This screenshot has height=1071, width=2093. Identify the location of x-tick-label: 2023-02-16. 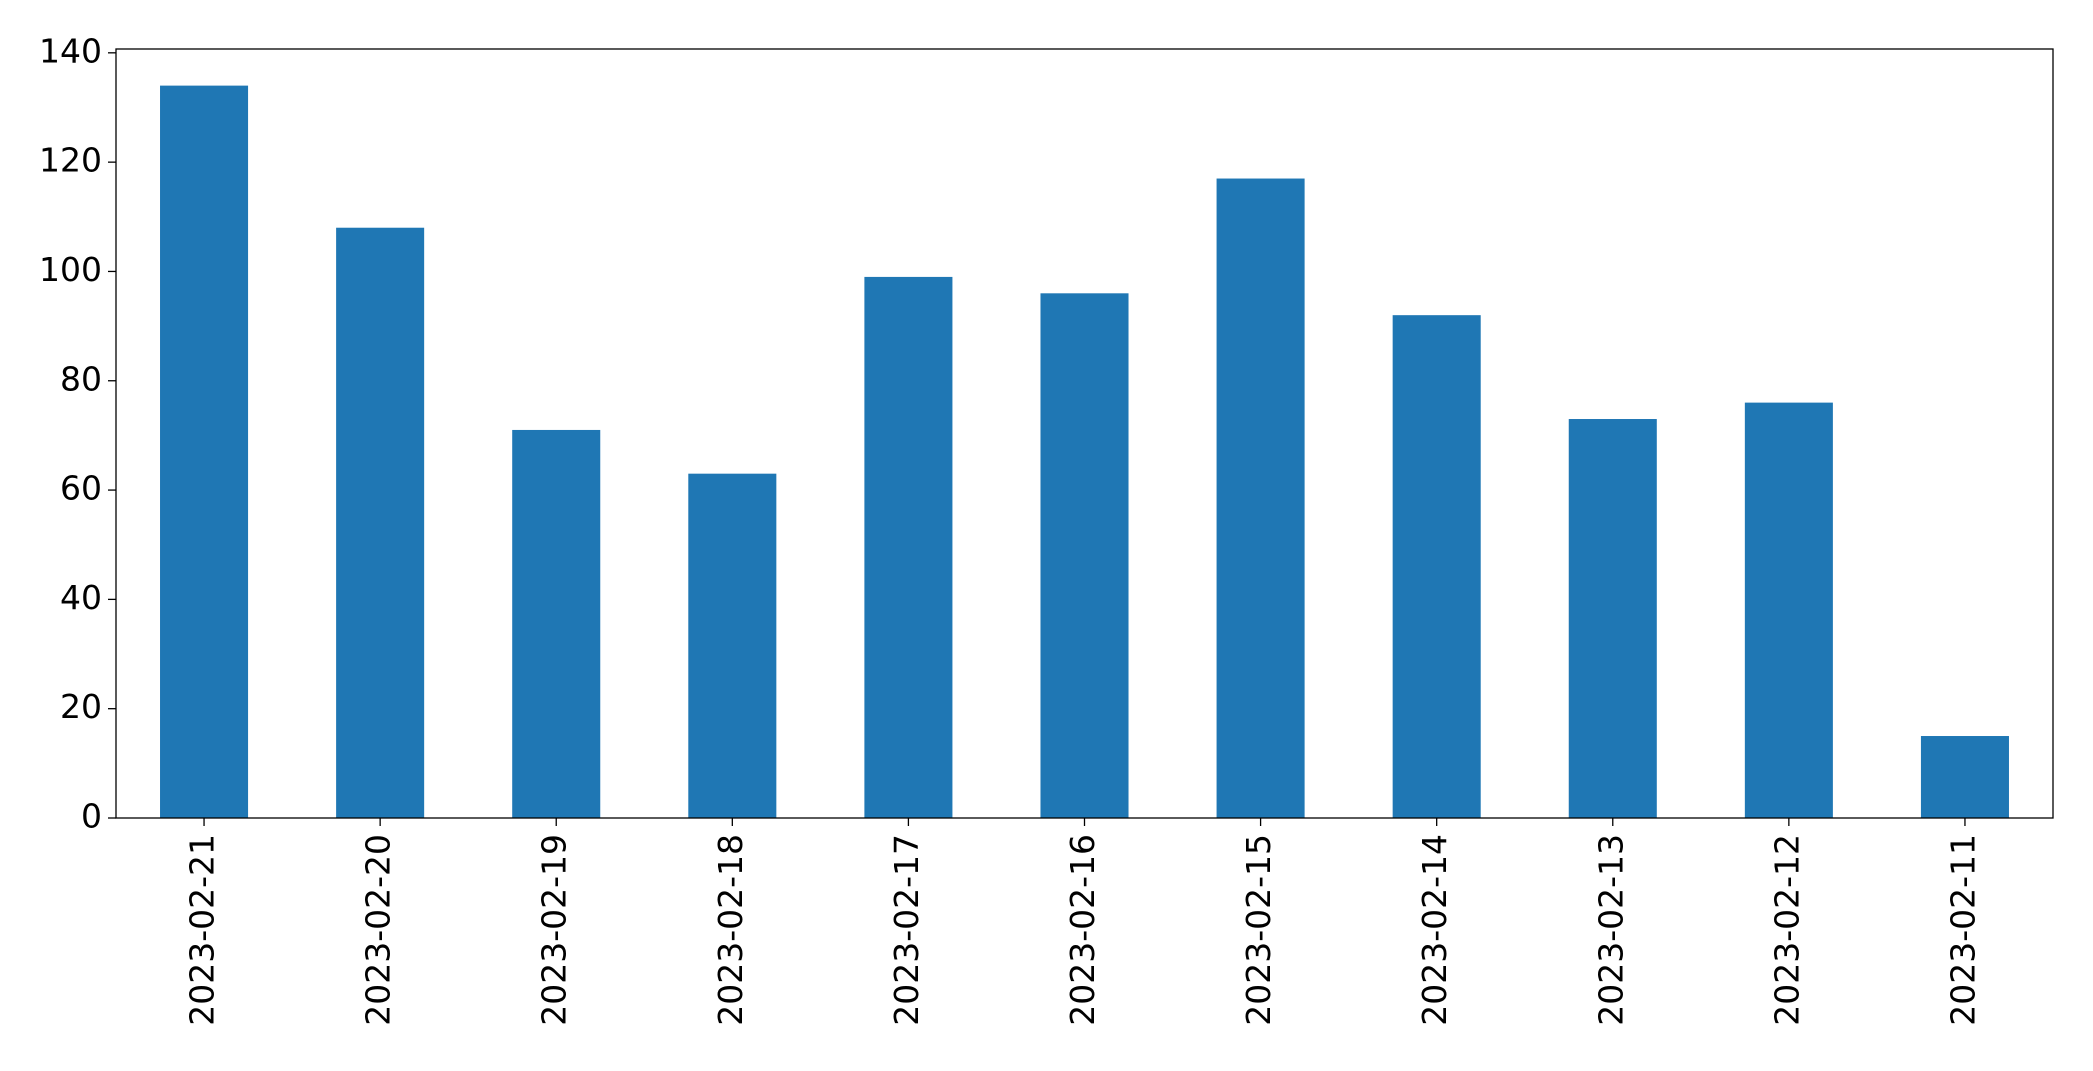
(1082, 930).